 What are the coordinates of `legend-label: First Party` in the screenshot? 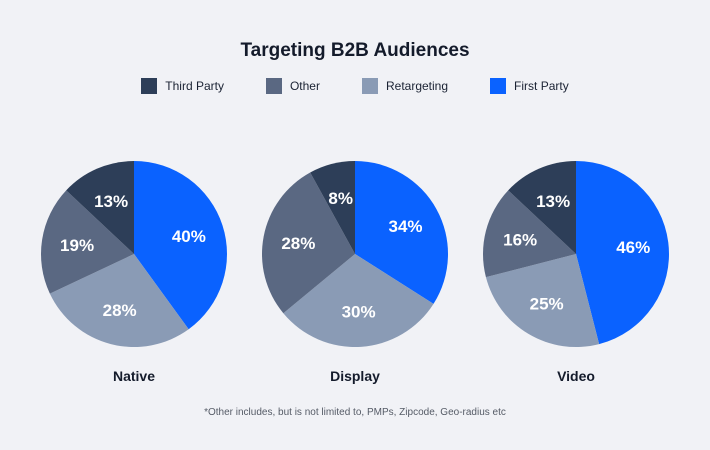 It's located at (541, 86).